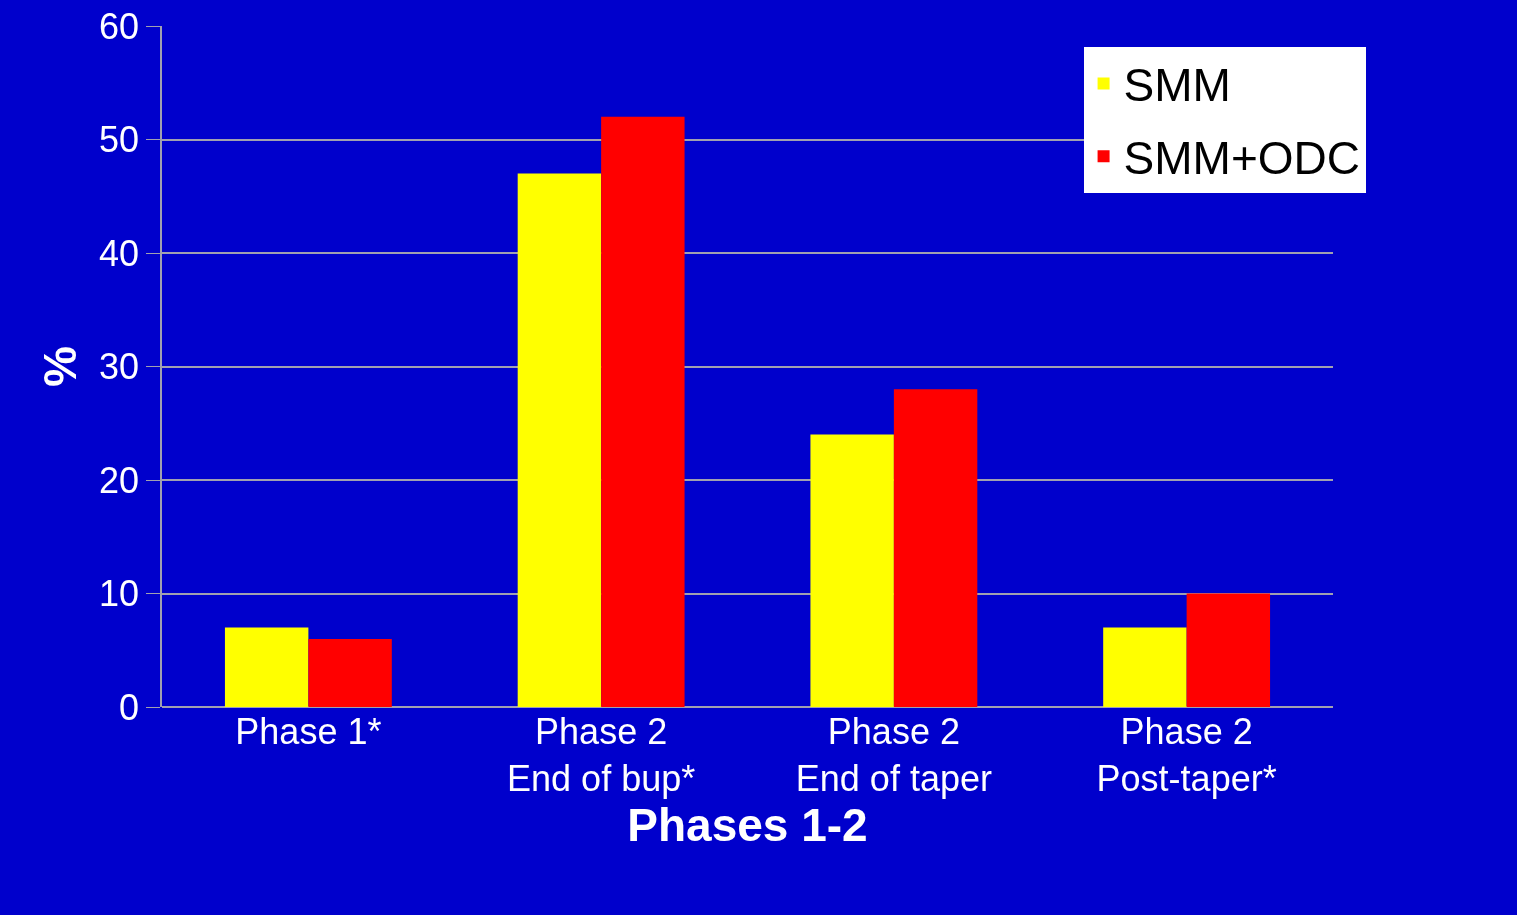  Describe the element at coordinates (119, 140) in the screenshot. I see `y-tick-label: 50` at that location.